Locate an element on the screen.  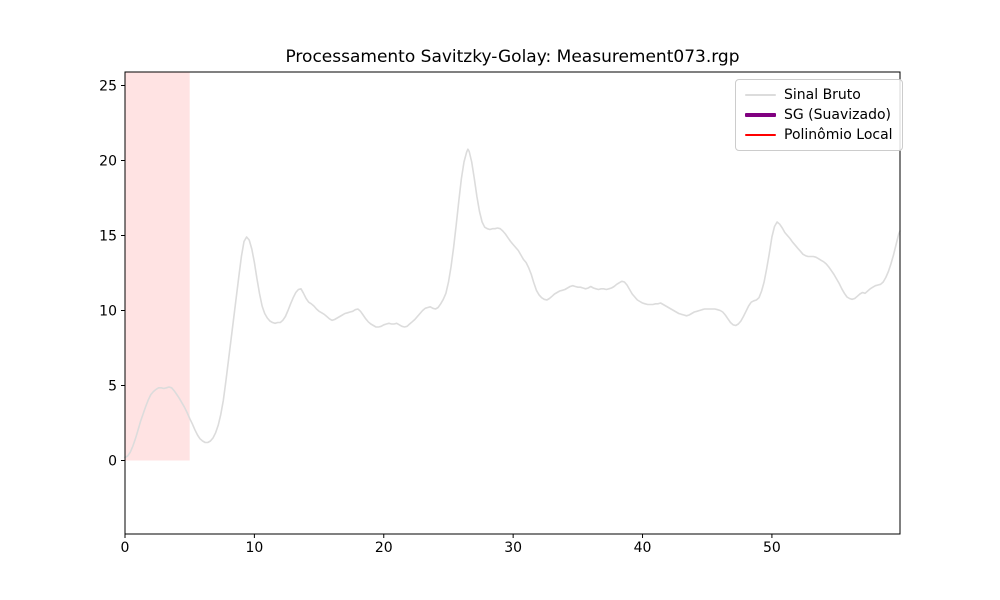
legend-label: SG (Suavizado) is located at coordinates (838, 115).